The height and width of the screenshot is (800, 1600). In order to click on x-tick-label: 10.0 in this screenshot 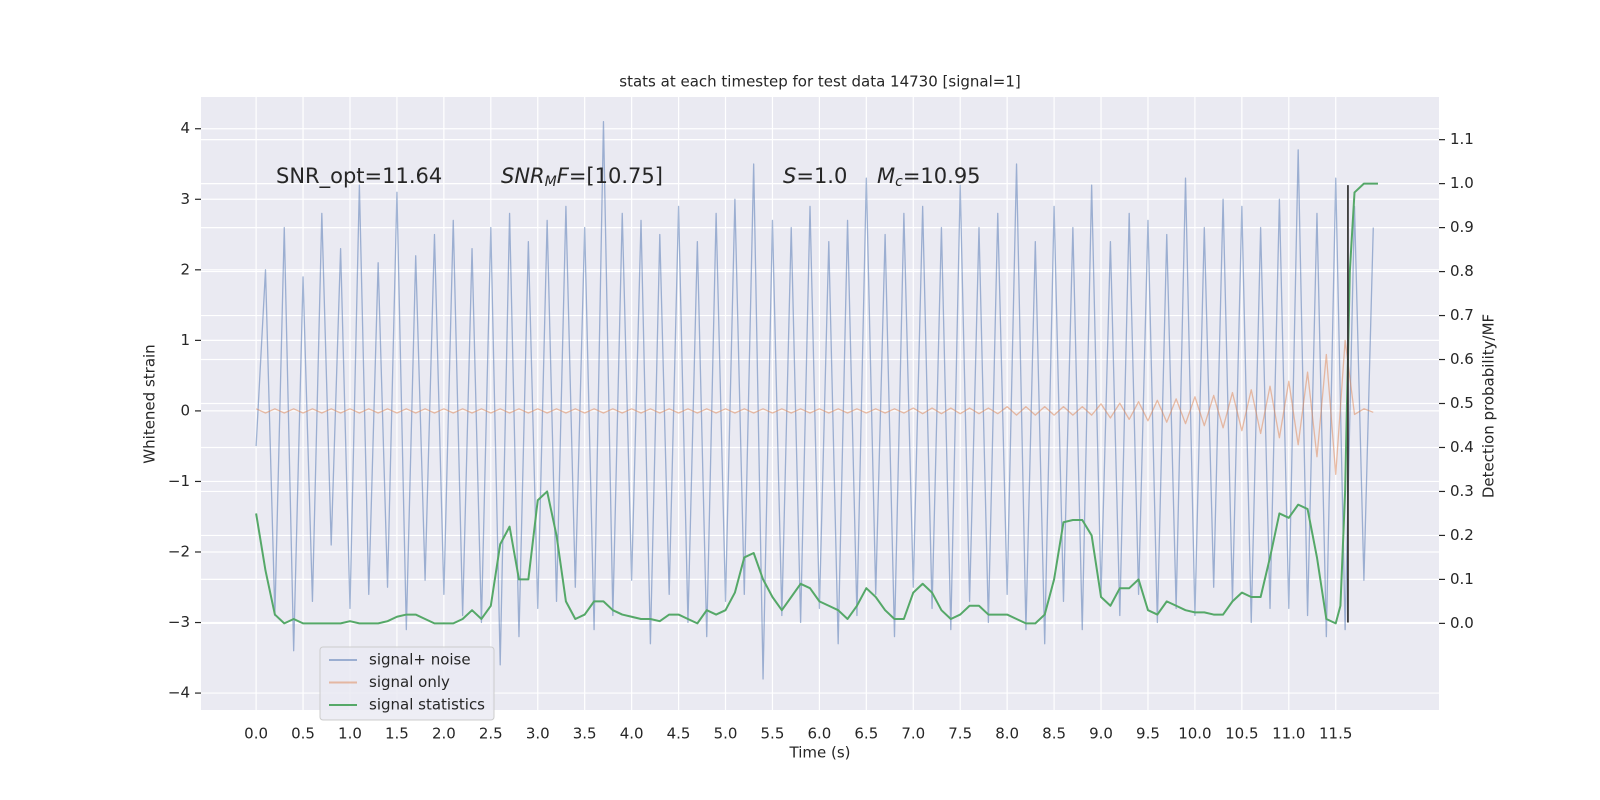, I will do `click(1194, 734)`.